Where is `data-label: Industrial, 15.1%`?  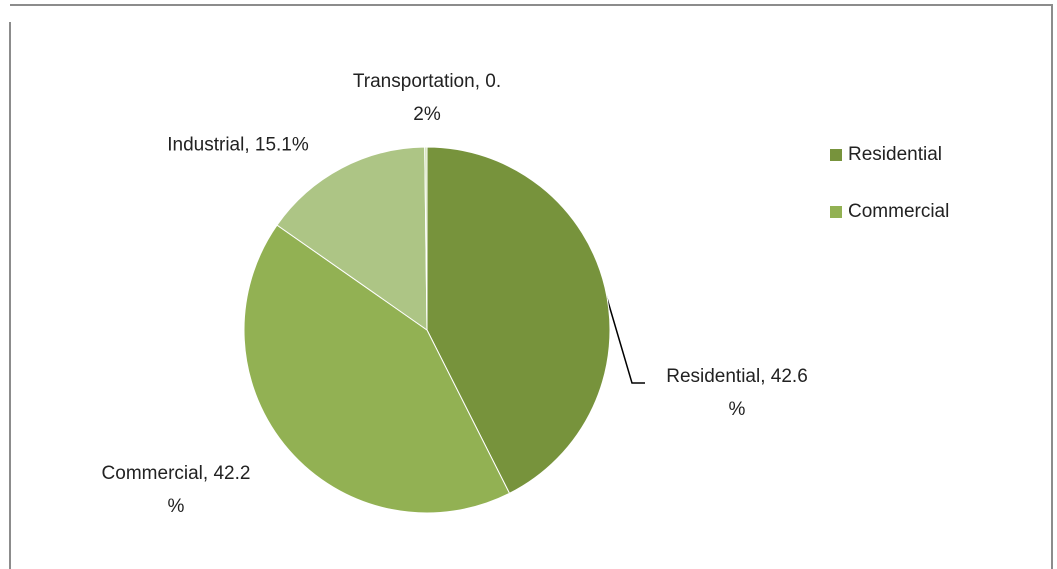 data-label: Industrial, 15.1% is located at coordinates (238, 145).